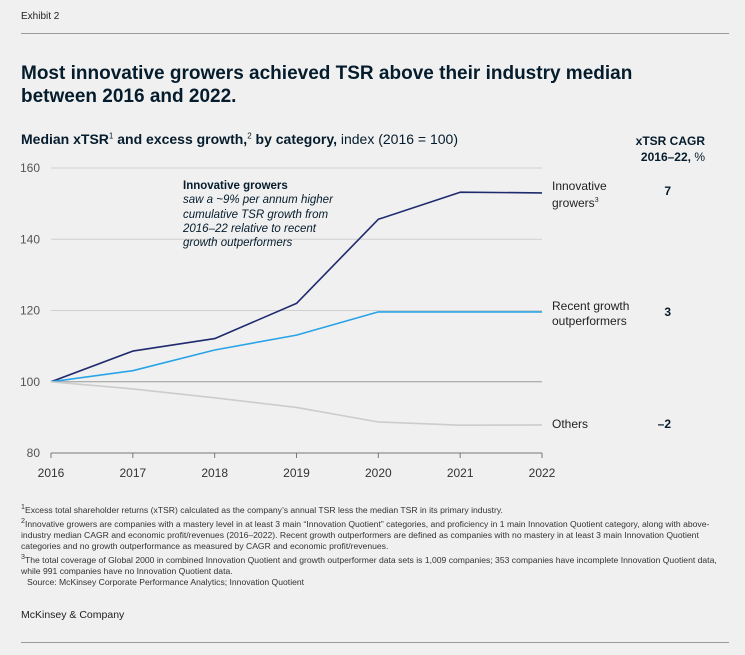  I want to click on footnote-1-sup: 1, so click(23, 507).